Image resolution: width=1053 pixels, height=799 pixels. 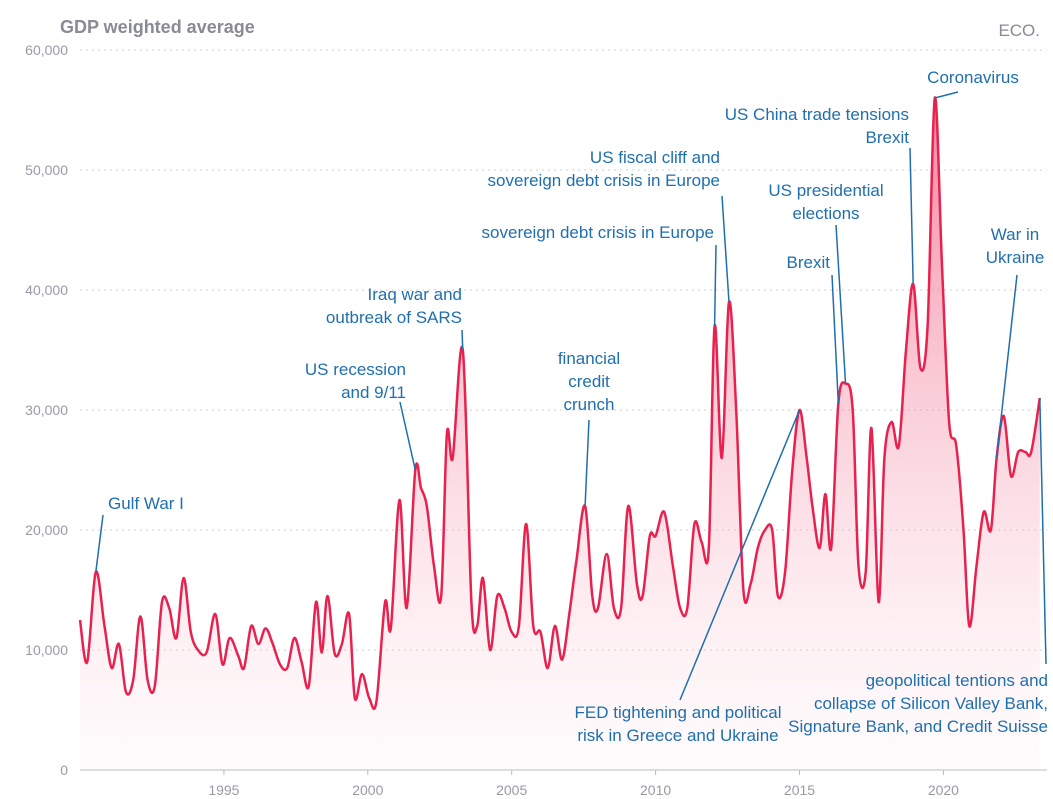 What do you see at coordinates (46, 410) in the screenshot?
I see `y-tick-label: 30,000` at bounding box center [46, 410].